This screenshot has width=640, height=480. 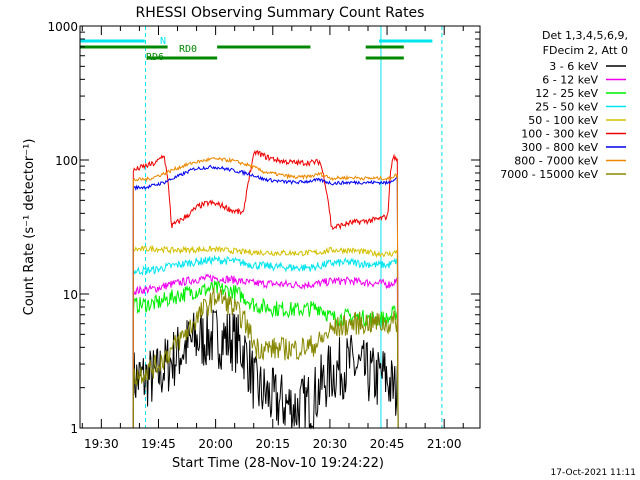 What do you see at coordinates (559, 134) in the screenshot?
I see `legend-entry-label: 100 - 300 keV` at bounding box center [559, 134].